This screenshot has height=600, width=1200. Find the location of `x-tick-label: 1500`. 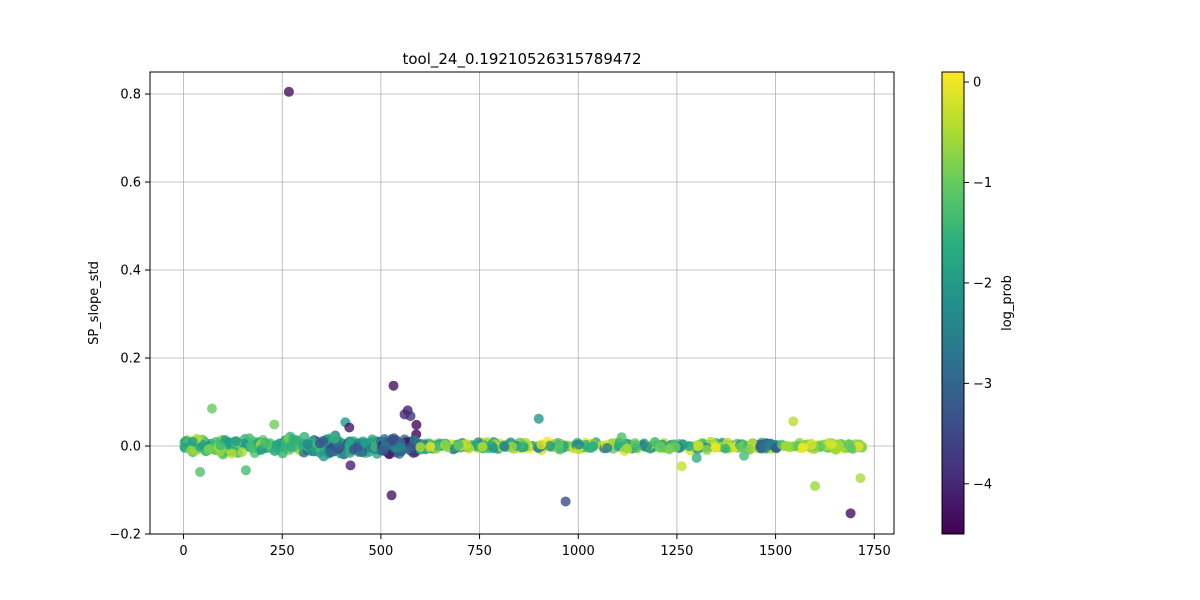

x-tick-label: 1500 is located at coordinates (775, 551).